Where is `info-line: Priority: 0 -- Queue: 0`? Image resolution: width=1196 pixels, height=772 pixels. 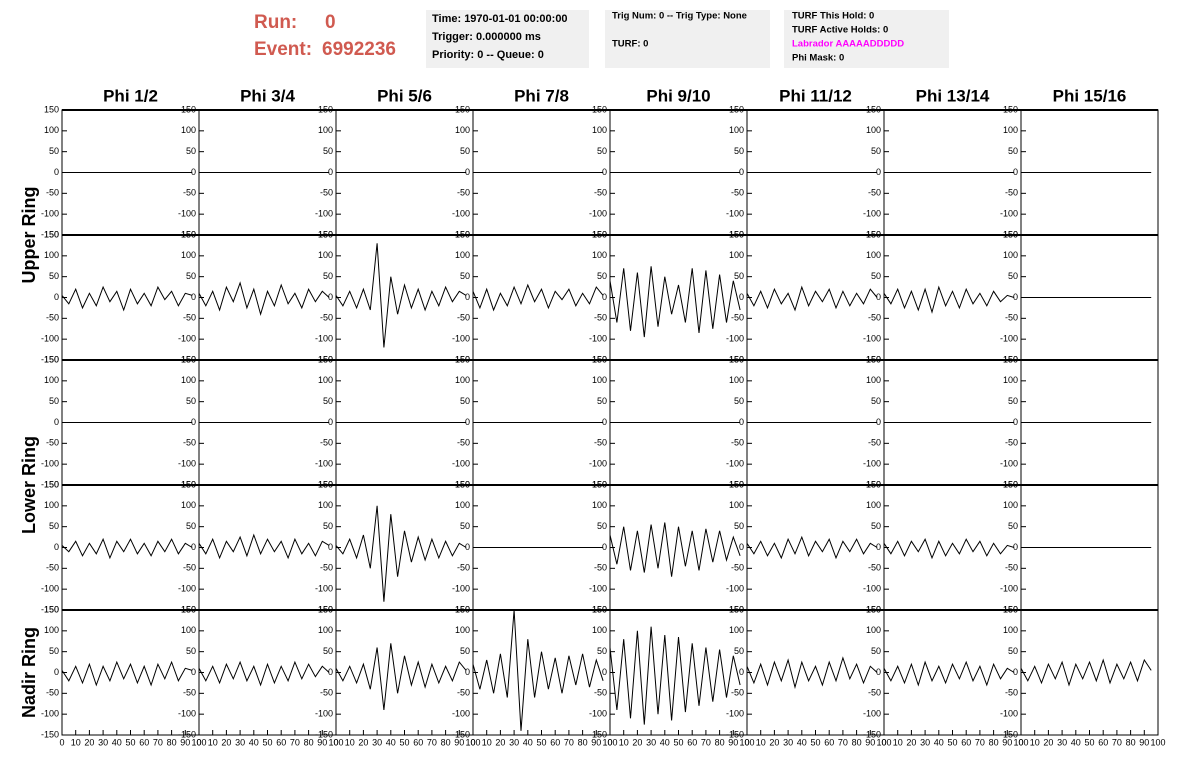 info-line: Priority: 0 -- Queue: 0 is located at coordinates (488, 55).